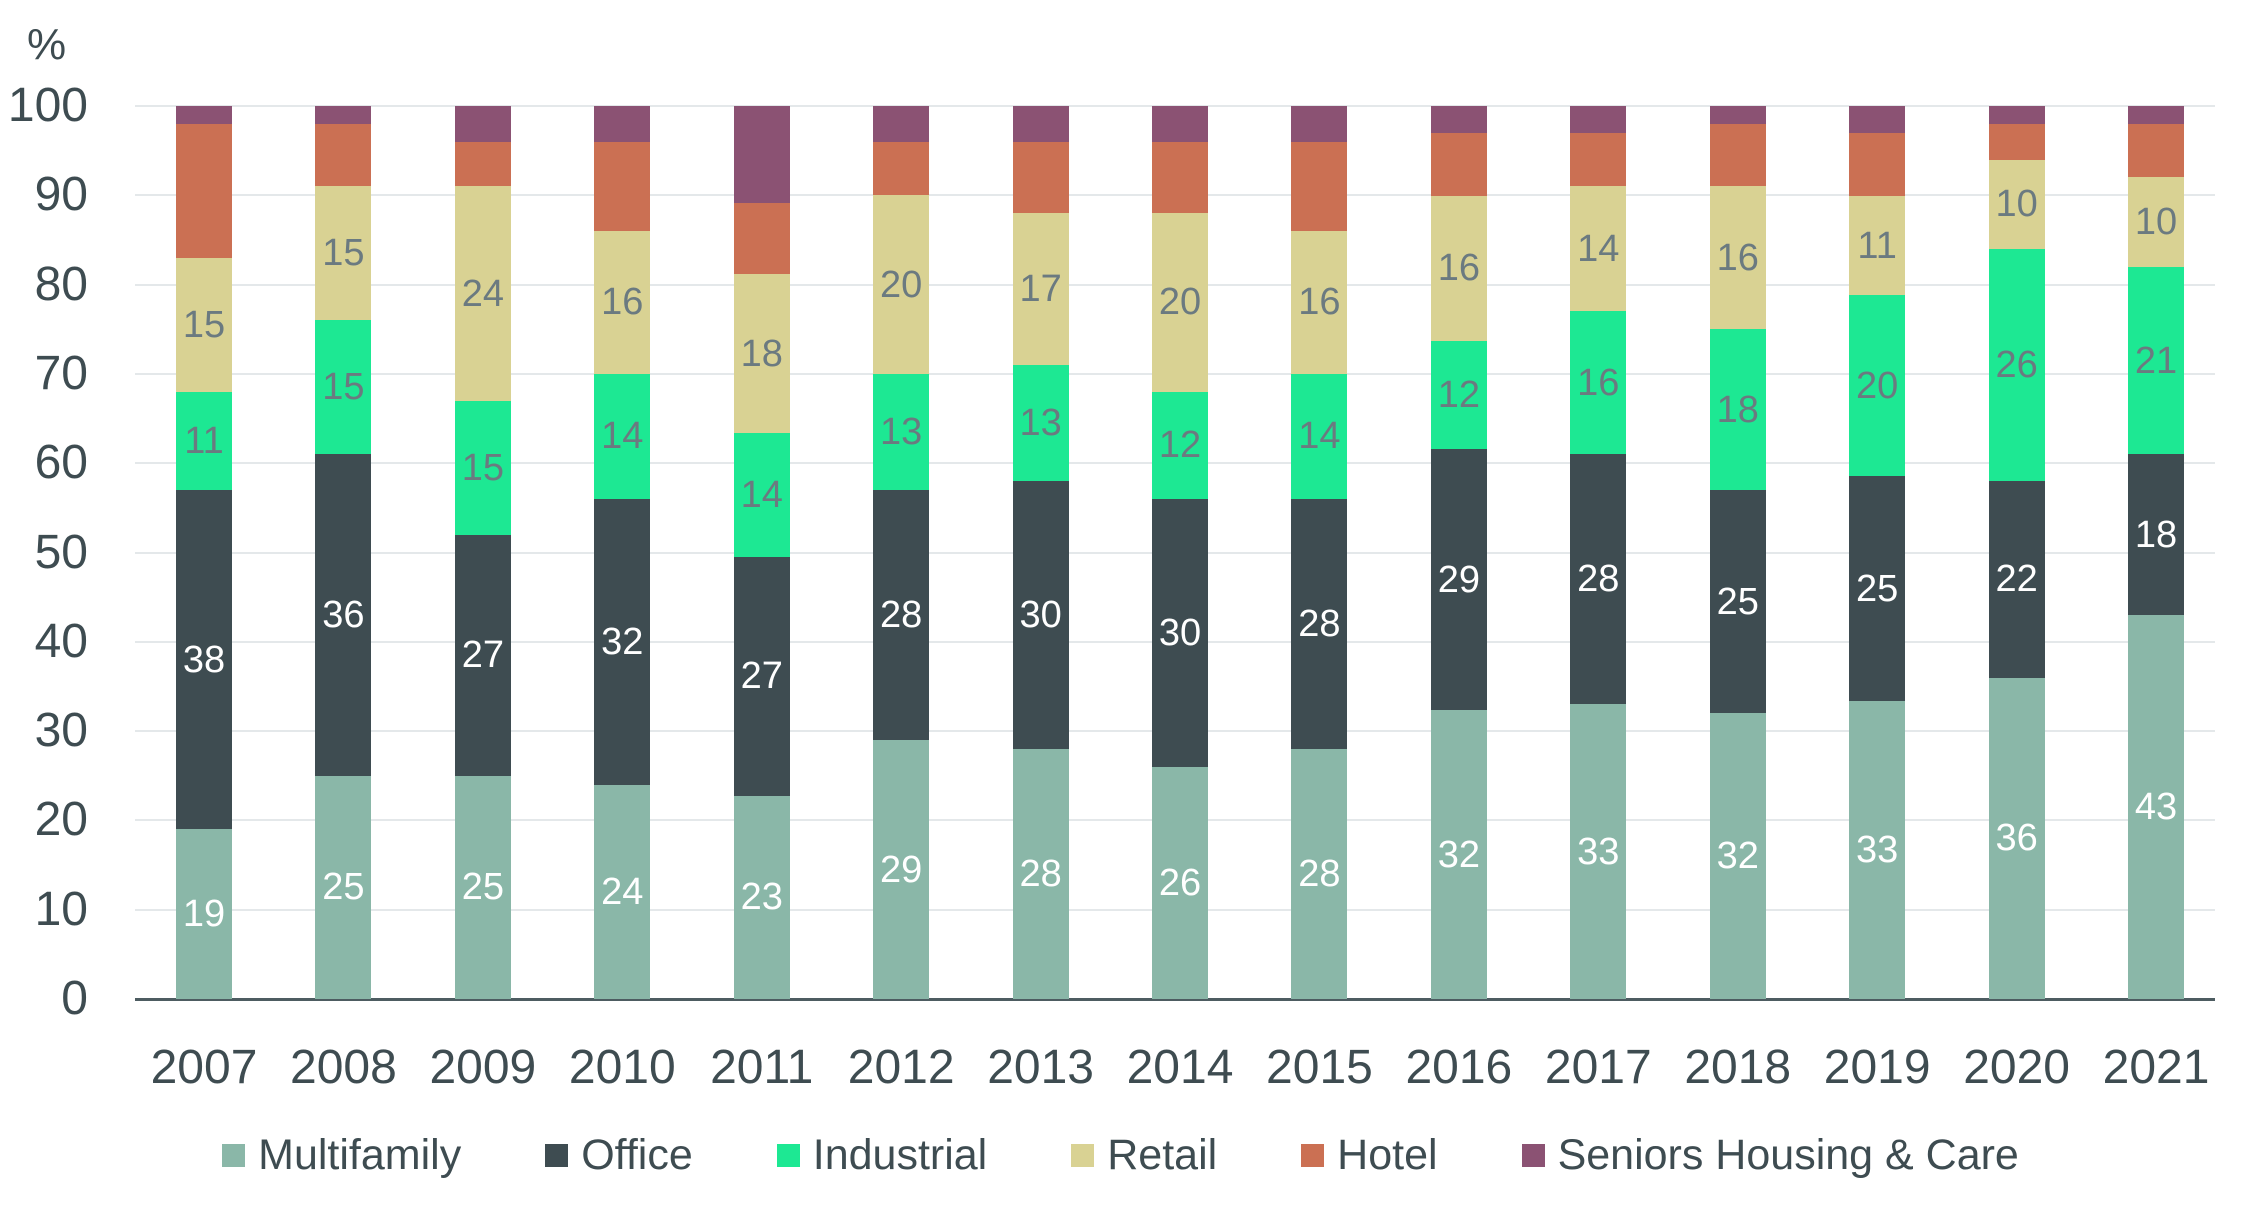 The height and width of the screenshot is (1205, 2241). Describe the element at coordinates (1040, 423) in the screenshot. I see `segment-value-label: 13` at that location.